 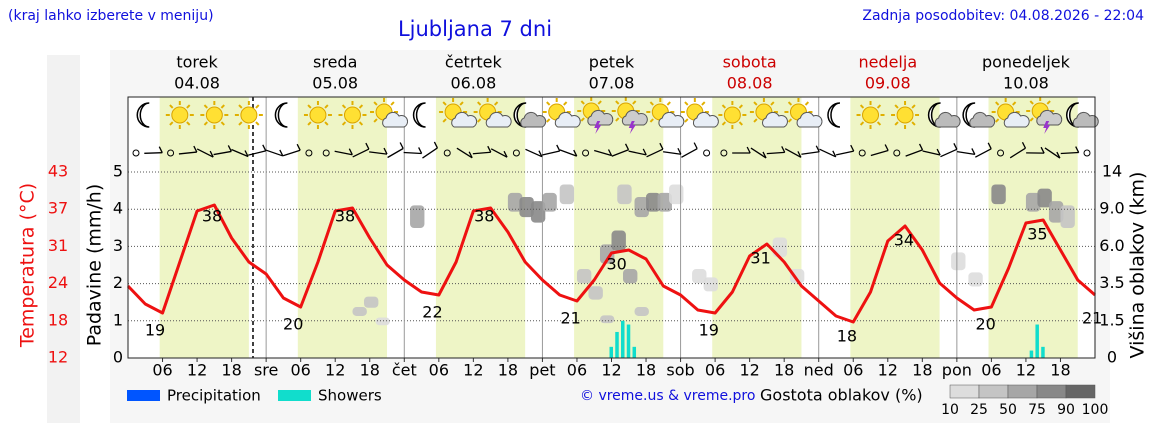 What do you see at coordinates (58, 171) in the screenshot?
I see `temp-tick-label: 43` at bounding box center [58, 171].